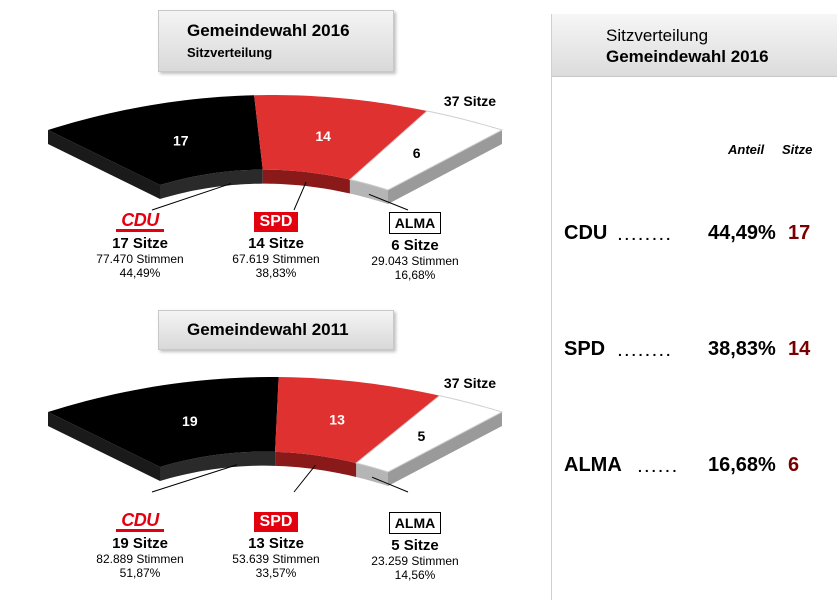 This screenshot has height=600, width=837. What do you see at coordinates (687, 56) in the screenshot?
I see `summary-title-line2: Gemeindewahl 2016` at bounding box center [687, 56].